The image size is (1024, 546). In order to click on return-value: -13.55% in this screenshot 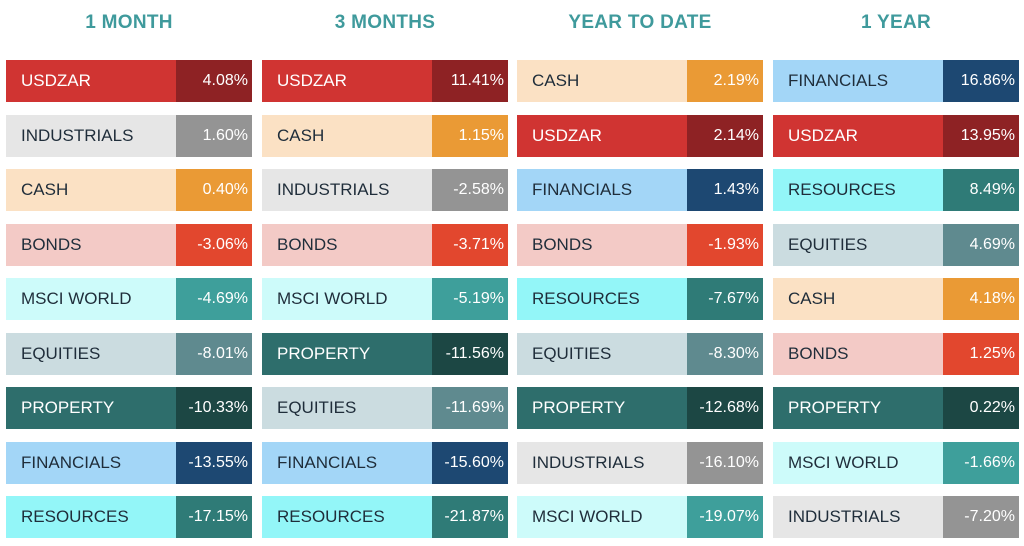, I will do `click(214, 462)`.